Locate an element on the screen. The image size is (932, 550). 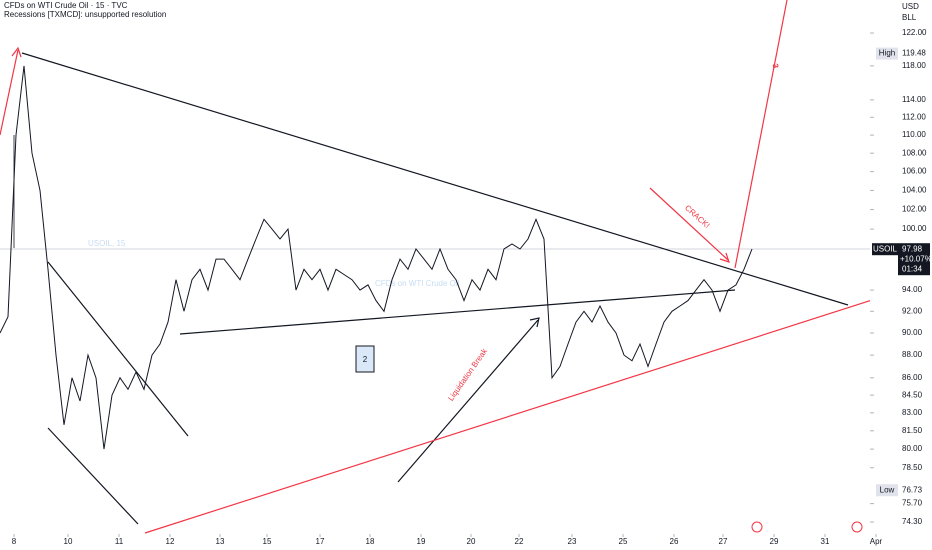
x-tick-label: 26 is located at coordinates (674, 541).